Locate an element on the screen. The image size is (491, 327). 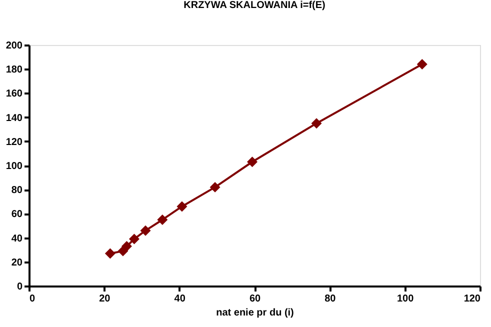
x-axis-title: nat enie pr du (i) is located at coordinates (255, 313).